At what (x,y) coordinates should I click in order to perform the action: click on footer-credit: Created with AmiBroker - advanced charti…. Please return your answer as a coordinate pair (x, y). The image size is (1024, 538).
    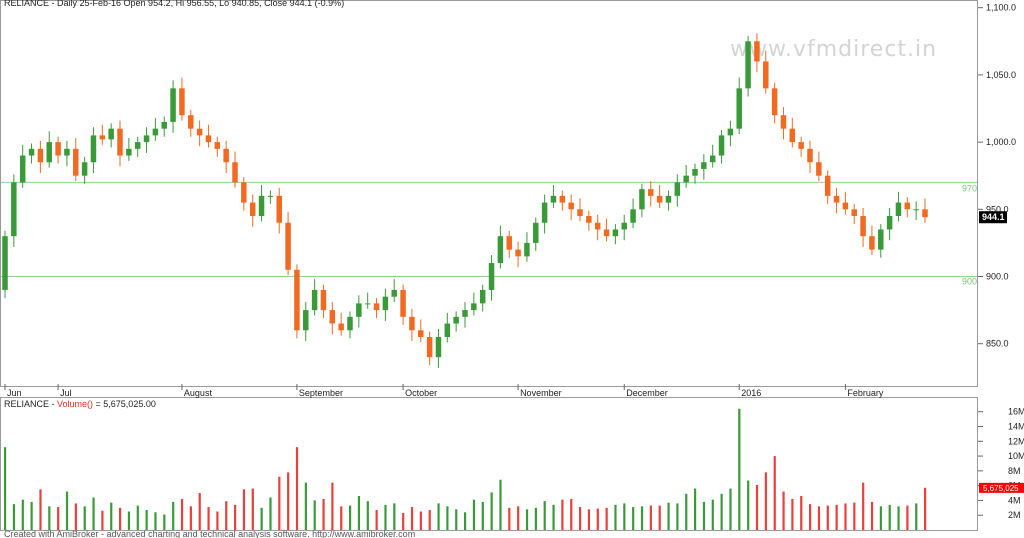
    Looking at the image, I should click on (209, 533).